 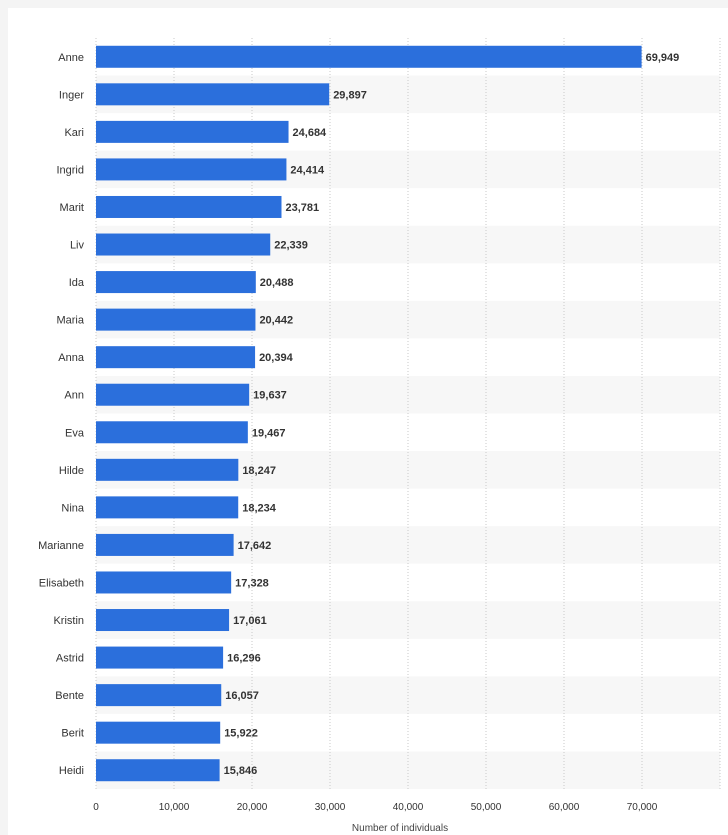 I want to click on value-label: 24,684, so click(x=310, y=133).